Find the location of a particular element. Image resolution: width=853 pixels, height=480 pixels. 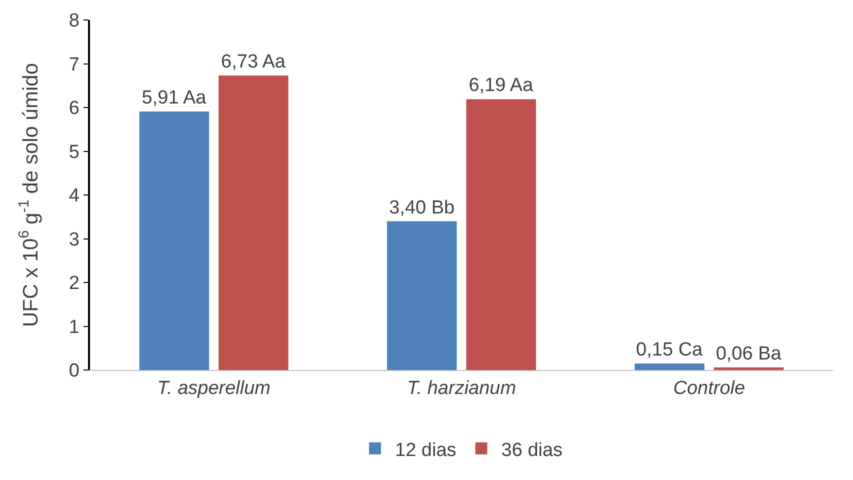

data-label: 0,15 Ca is located at coordinates (670, 349).